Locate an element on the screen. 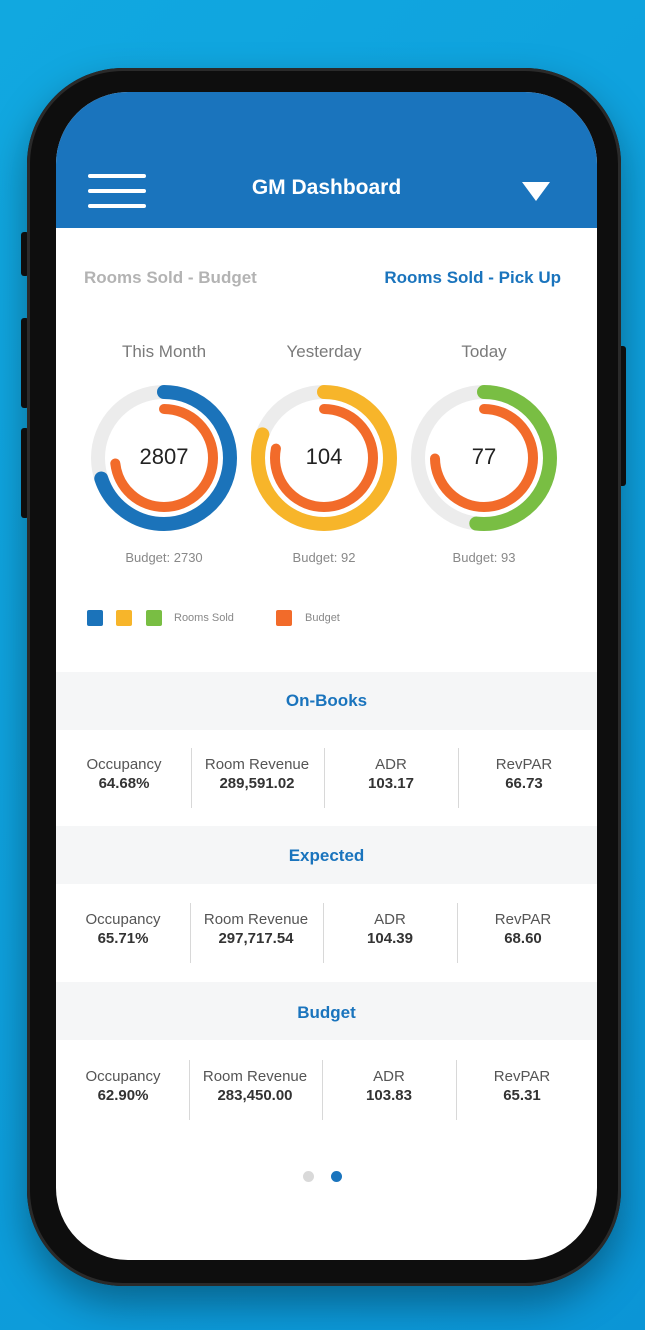 This screenshot has height=1330, width=645. ring-value-today: 77 is located at coordinates (484, 456).